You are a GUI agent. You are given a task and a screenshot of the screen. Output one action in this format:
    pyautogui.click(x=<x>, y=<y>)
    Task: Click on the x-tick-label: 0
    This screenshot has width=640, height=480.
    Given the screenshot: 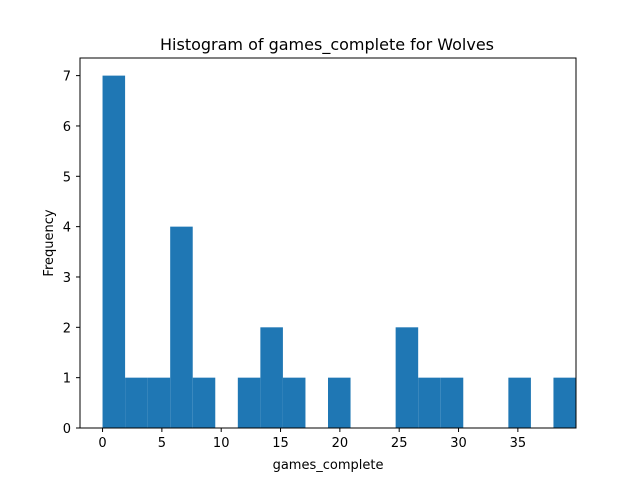 What is the action you would take?
    pyautogui.click(x=102, y=443)
    